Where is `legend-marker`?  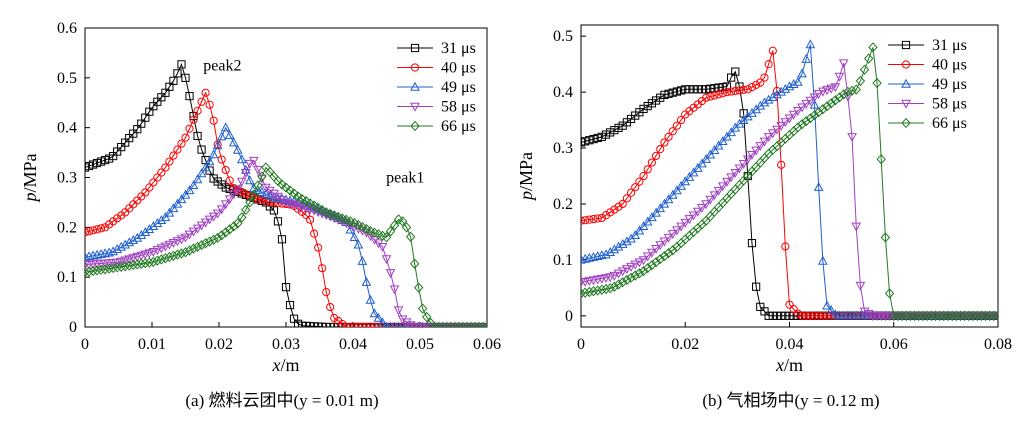
legend-marker is located at coordinates (415, 107).